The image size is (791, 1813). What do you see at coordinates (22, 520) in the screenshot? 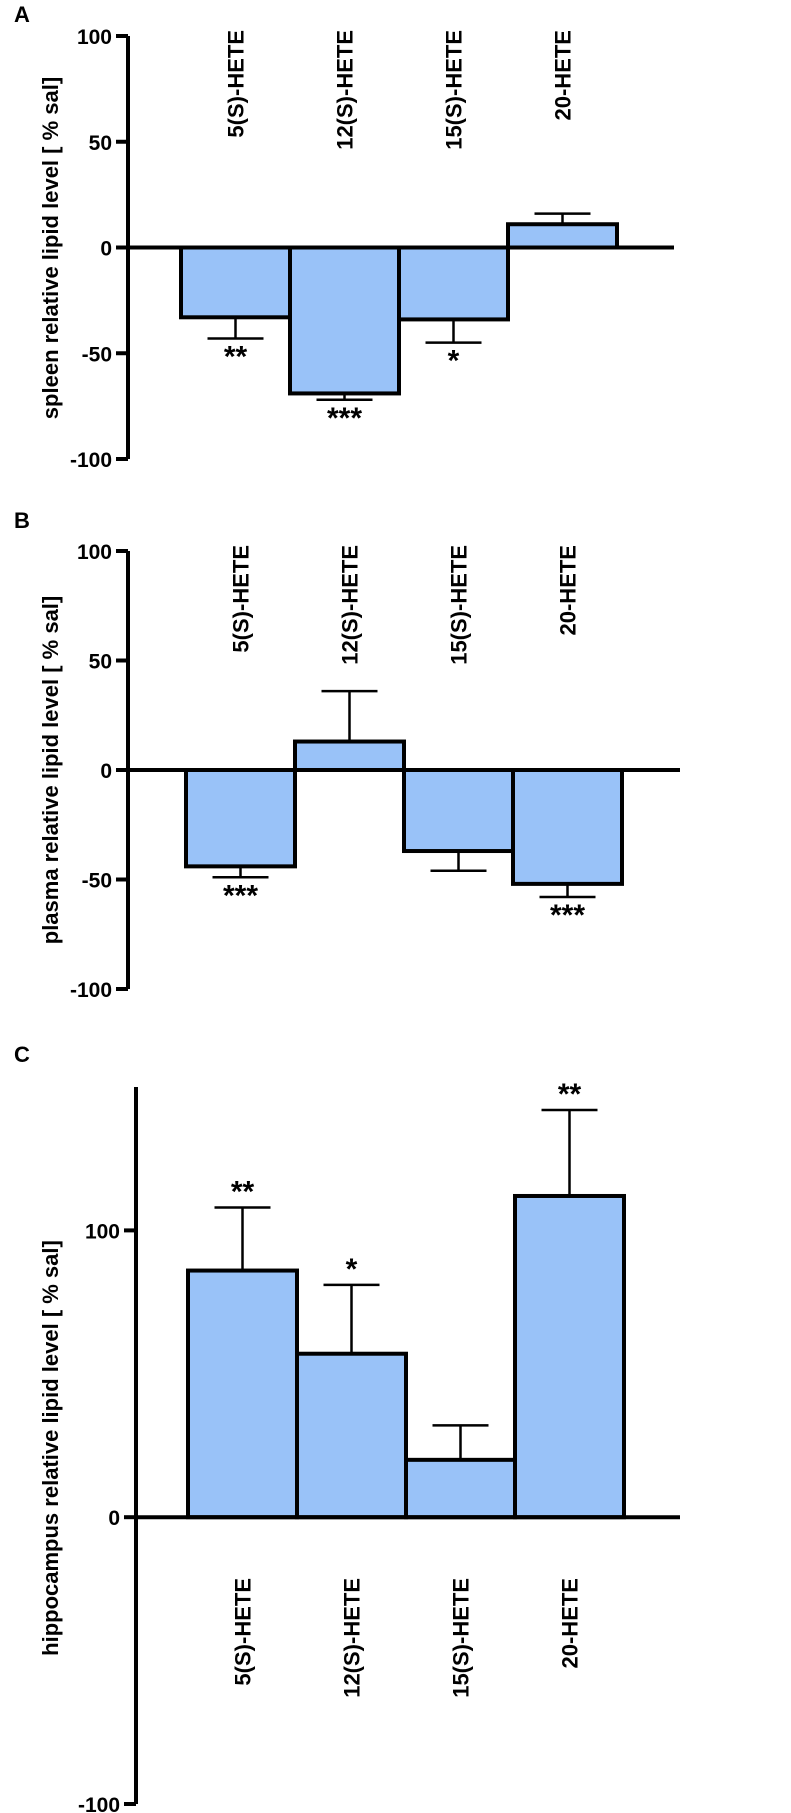
I see `panel-letter: B` at bounding box center [22, 520].